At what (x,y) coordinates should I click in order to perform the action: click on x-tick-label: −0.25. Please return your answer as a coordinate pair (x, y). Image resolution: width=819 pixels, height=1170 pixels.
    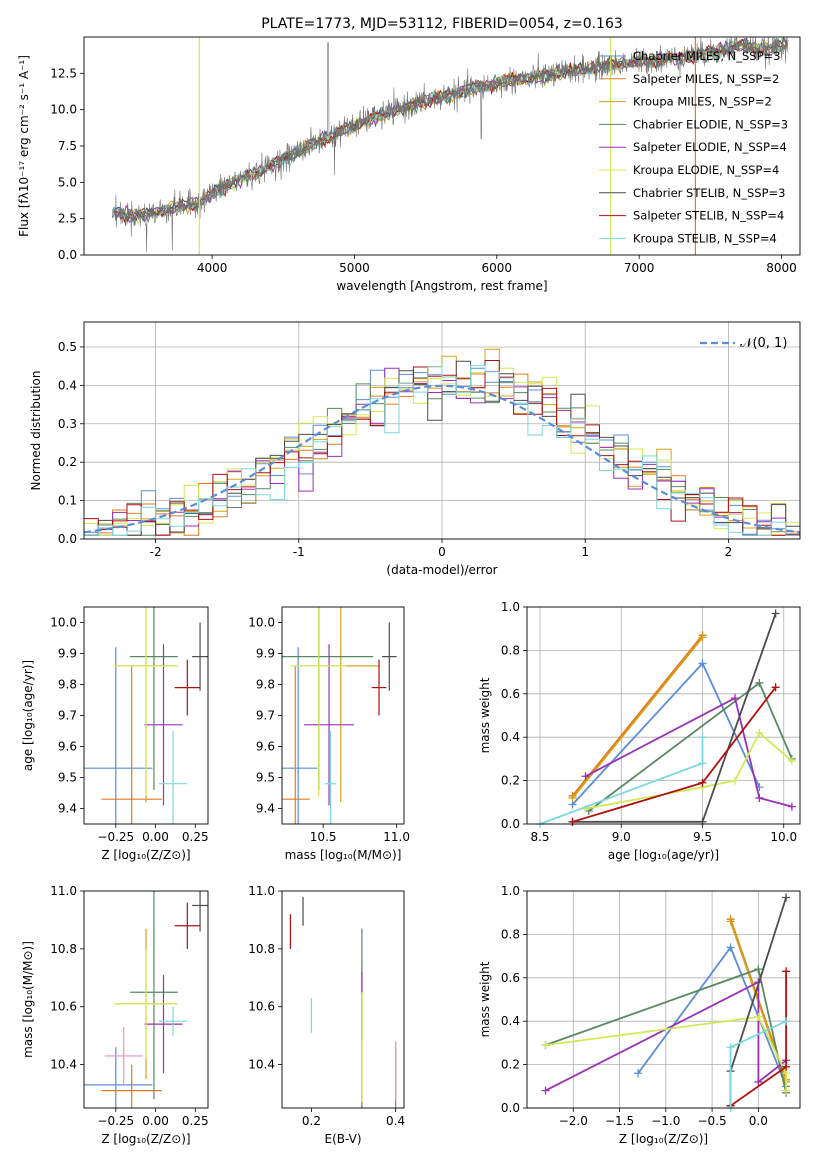
    Looking at the image, I should click on (115, 1121).